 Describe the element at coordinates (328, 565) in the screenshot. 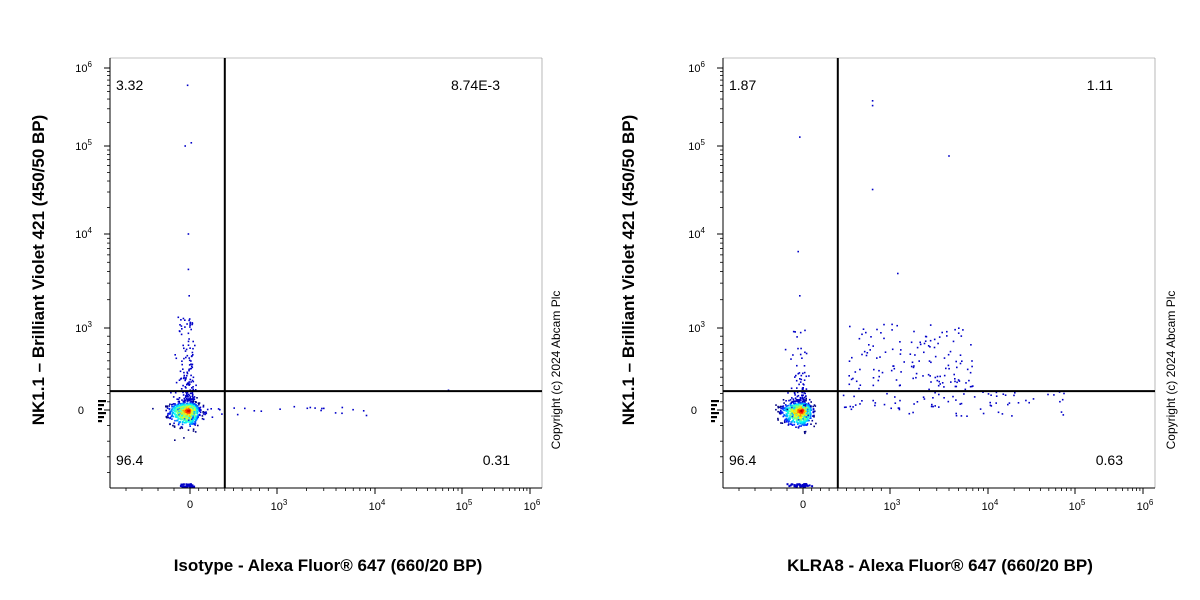

I see `x-axis-label: Isotype - Alexa Fluor® 647 (660/20 BP)` at that location.